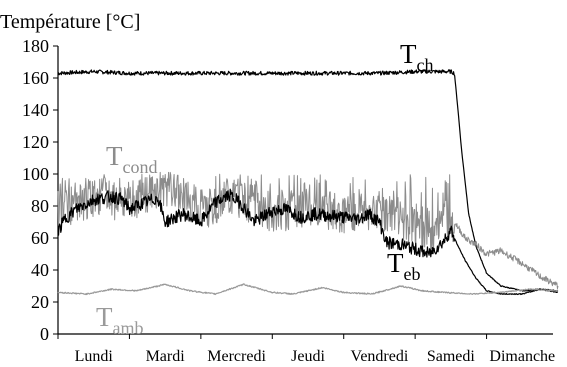 This screenshot has height=367, width=567. I want to click on y-tick-label: 160, so click(35, 78).